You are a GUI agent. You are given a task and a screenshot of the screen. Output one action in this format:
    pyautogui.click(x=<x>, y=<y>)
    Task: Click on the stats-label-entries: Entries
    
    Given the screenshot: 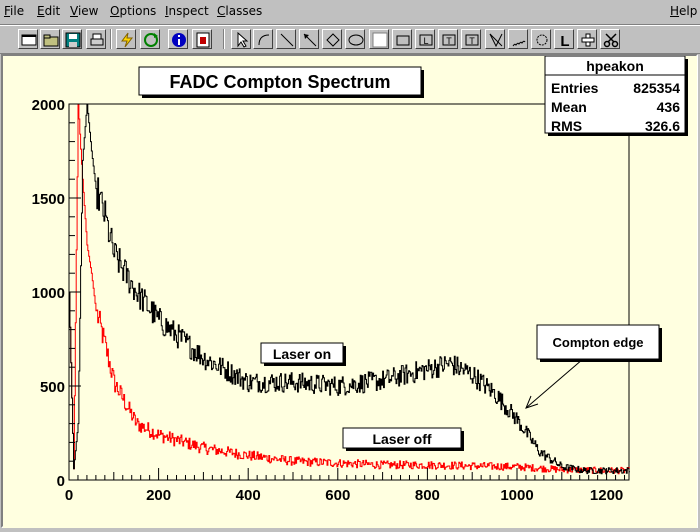 What is the action you would take?
    pyautogui.click(x=575, y=88)
    